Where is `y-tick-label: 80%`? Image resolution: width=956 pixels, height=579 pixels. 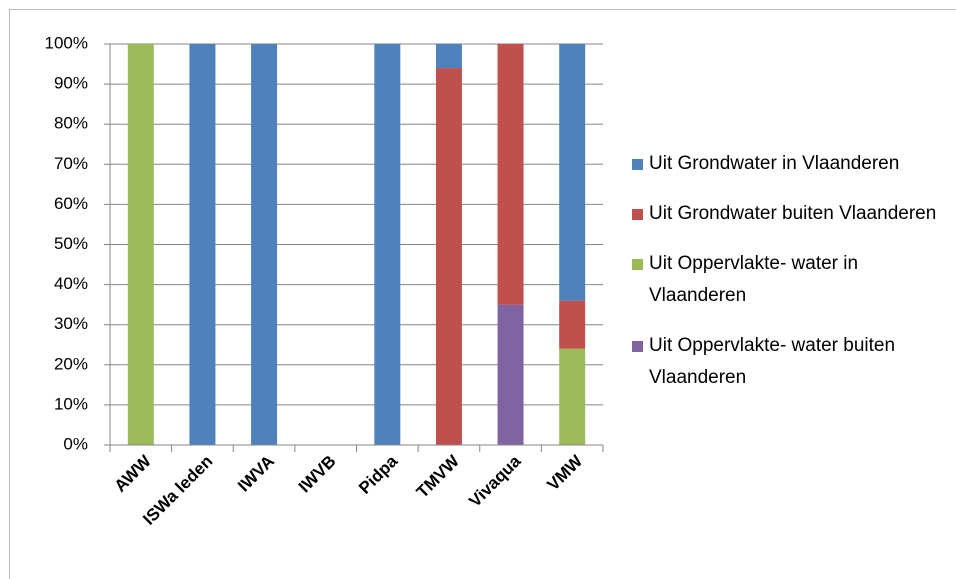 y-tick-label: 80% is located at coordinates (71, 123).